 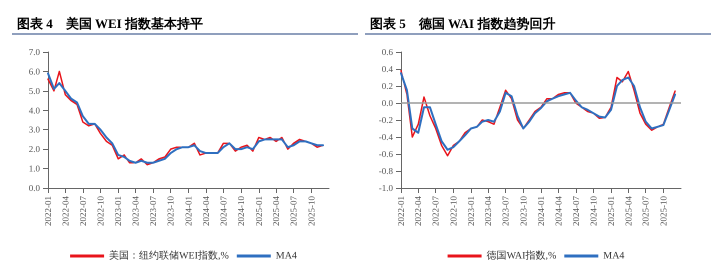 I want to click on y-tick-label: 0.2, so click(x=387, y=86).